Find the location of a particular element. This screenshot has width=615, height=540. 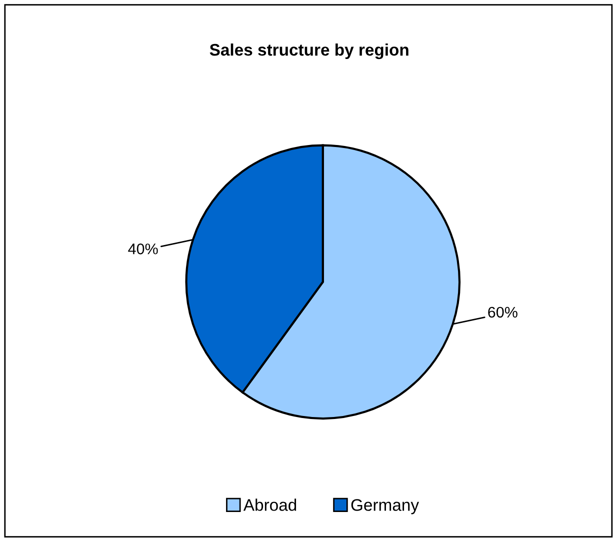

legend-label: Germany is located at coordinates (385, 506).